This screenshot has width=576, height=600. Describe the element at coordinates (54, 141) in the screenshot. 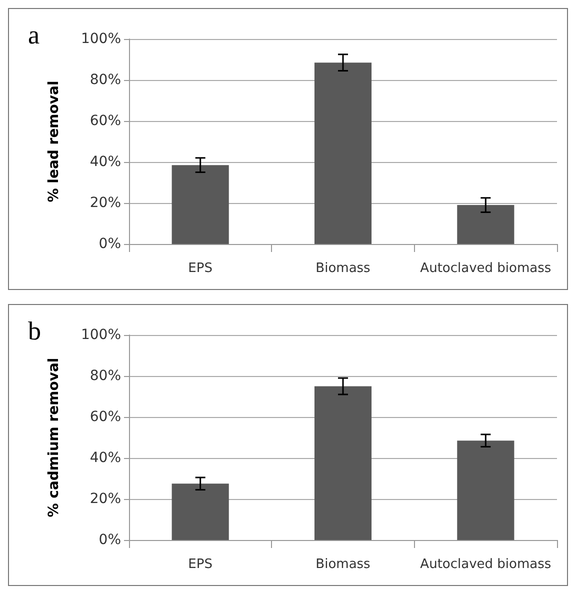

I see `y-axis-title: % lead removal` at that location.